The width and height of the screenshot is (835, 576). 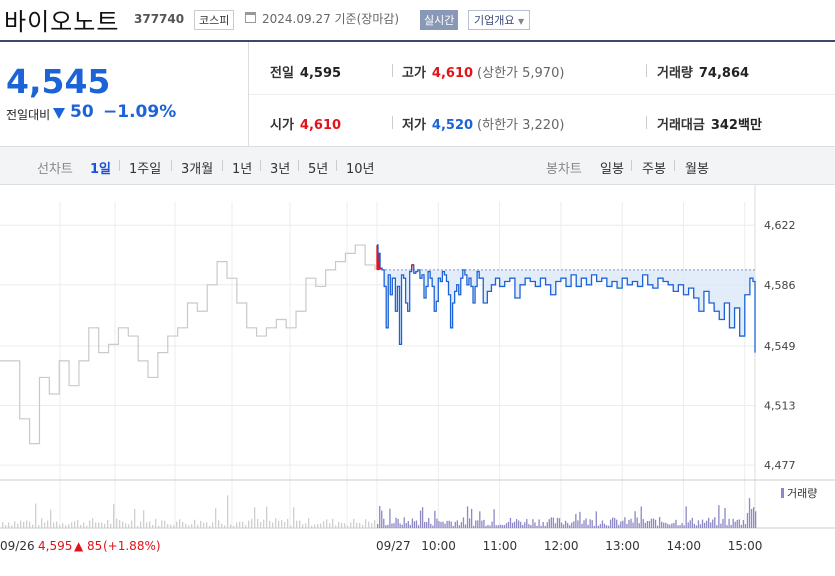 I want to click on tab-3year: 3년, so click(x=280, y=169).